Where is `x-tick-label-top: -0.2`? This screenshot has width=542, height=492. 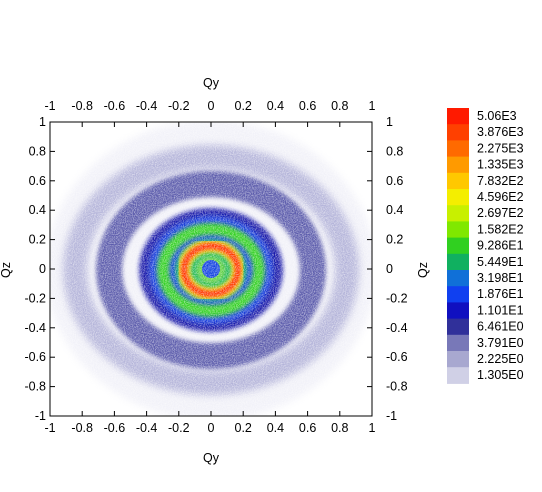
x-tick-label-top: -0.2 is located at coordinates (179, 106).